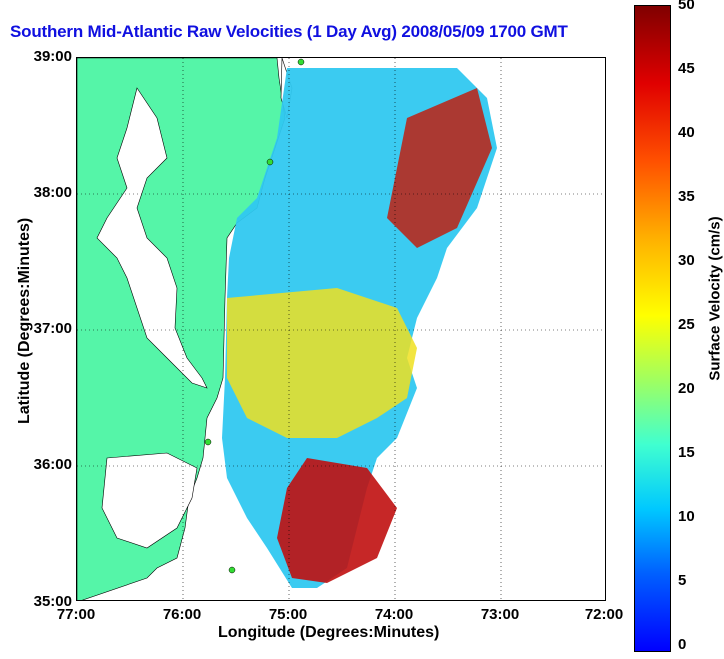 The image size is (724, 659). What do you see at coordinates (686, 452) in the screenshot?
I see `colorbar-tick: 15` at bounding box center [686, 452].